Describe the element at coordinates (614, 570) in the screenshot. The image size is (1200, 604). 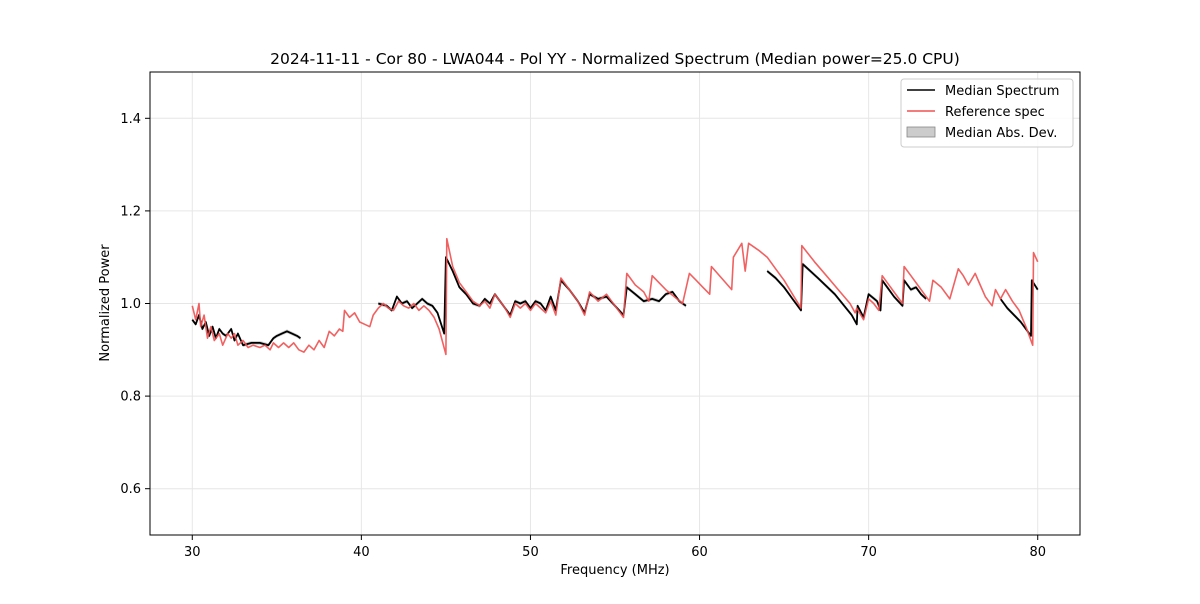
I see `x-axis-label: Frequency (MHz)` at that location.